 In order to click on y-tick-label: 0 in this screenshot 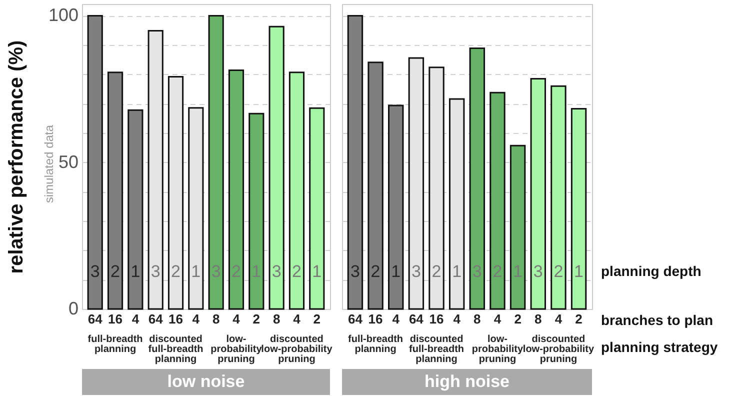, I will do `click(73, 308)`.